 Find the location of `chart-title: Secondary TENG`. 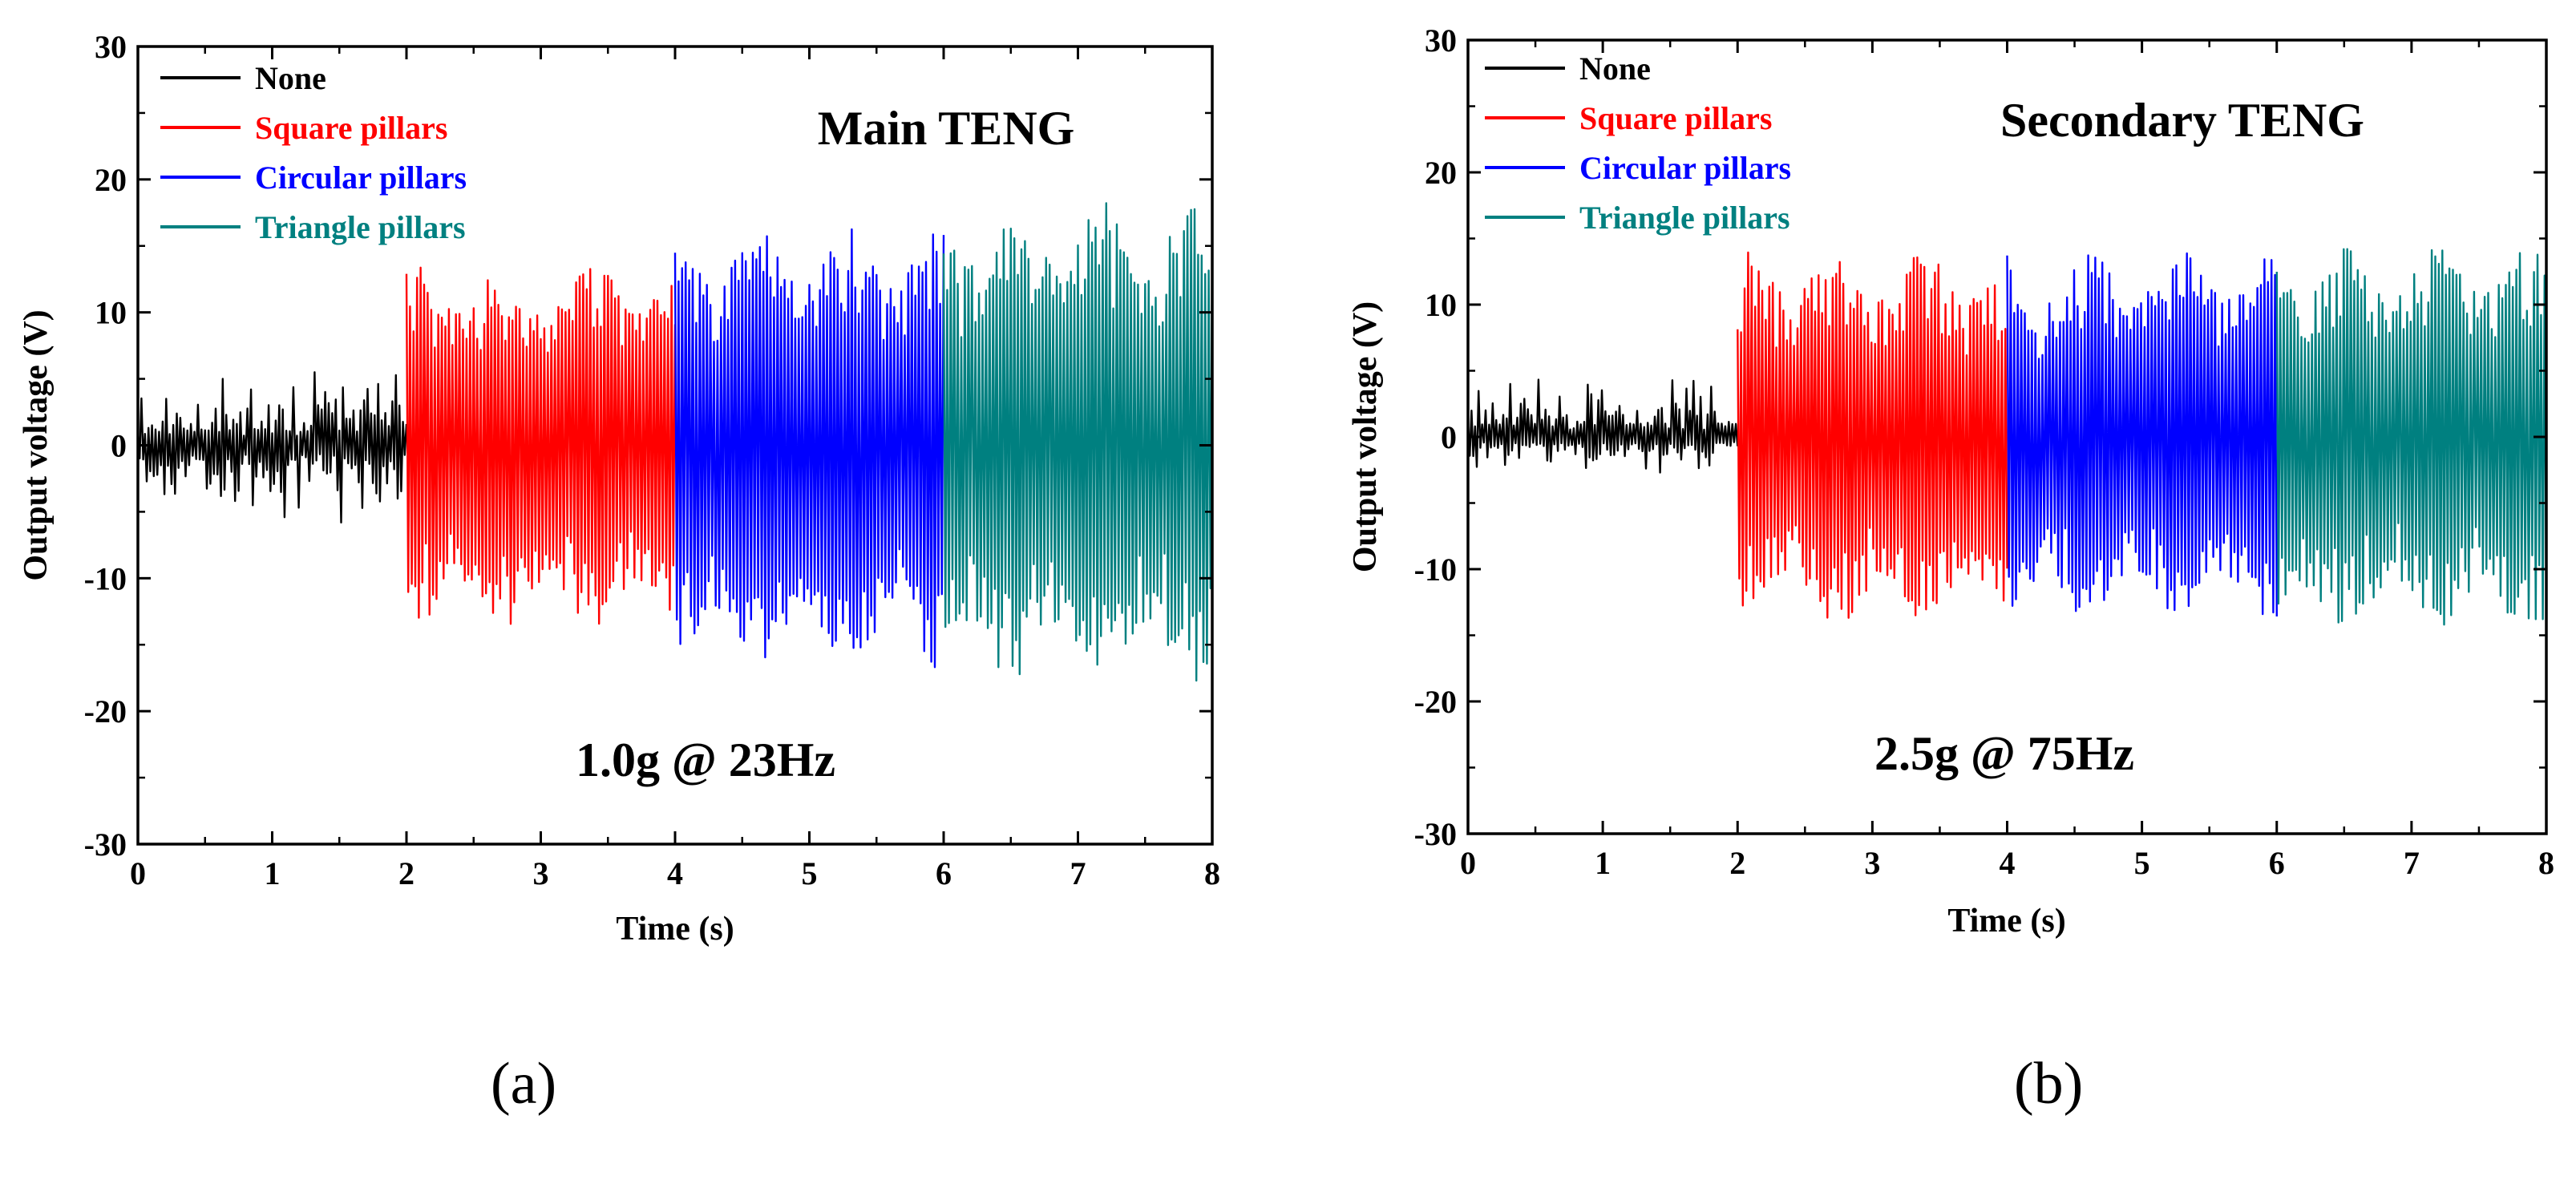

chart-title: Secondary TENG is located at coordinates (2182, 120).